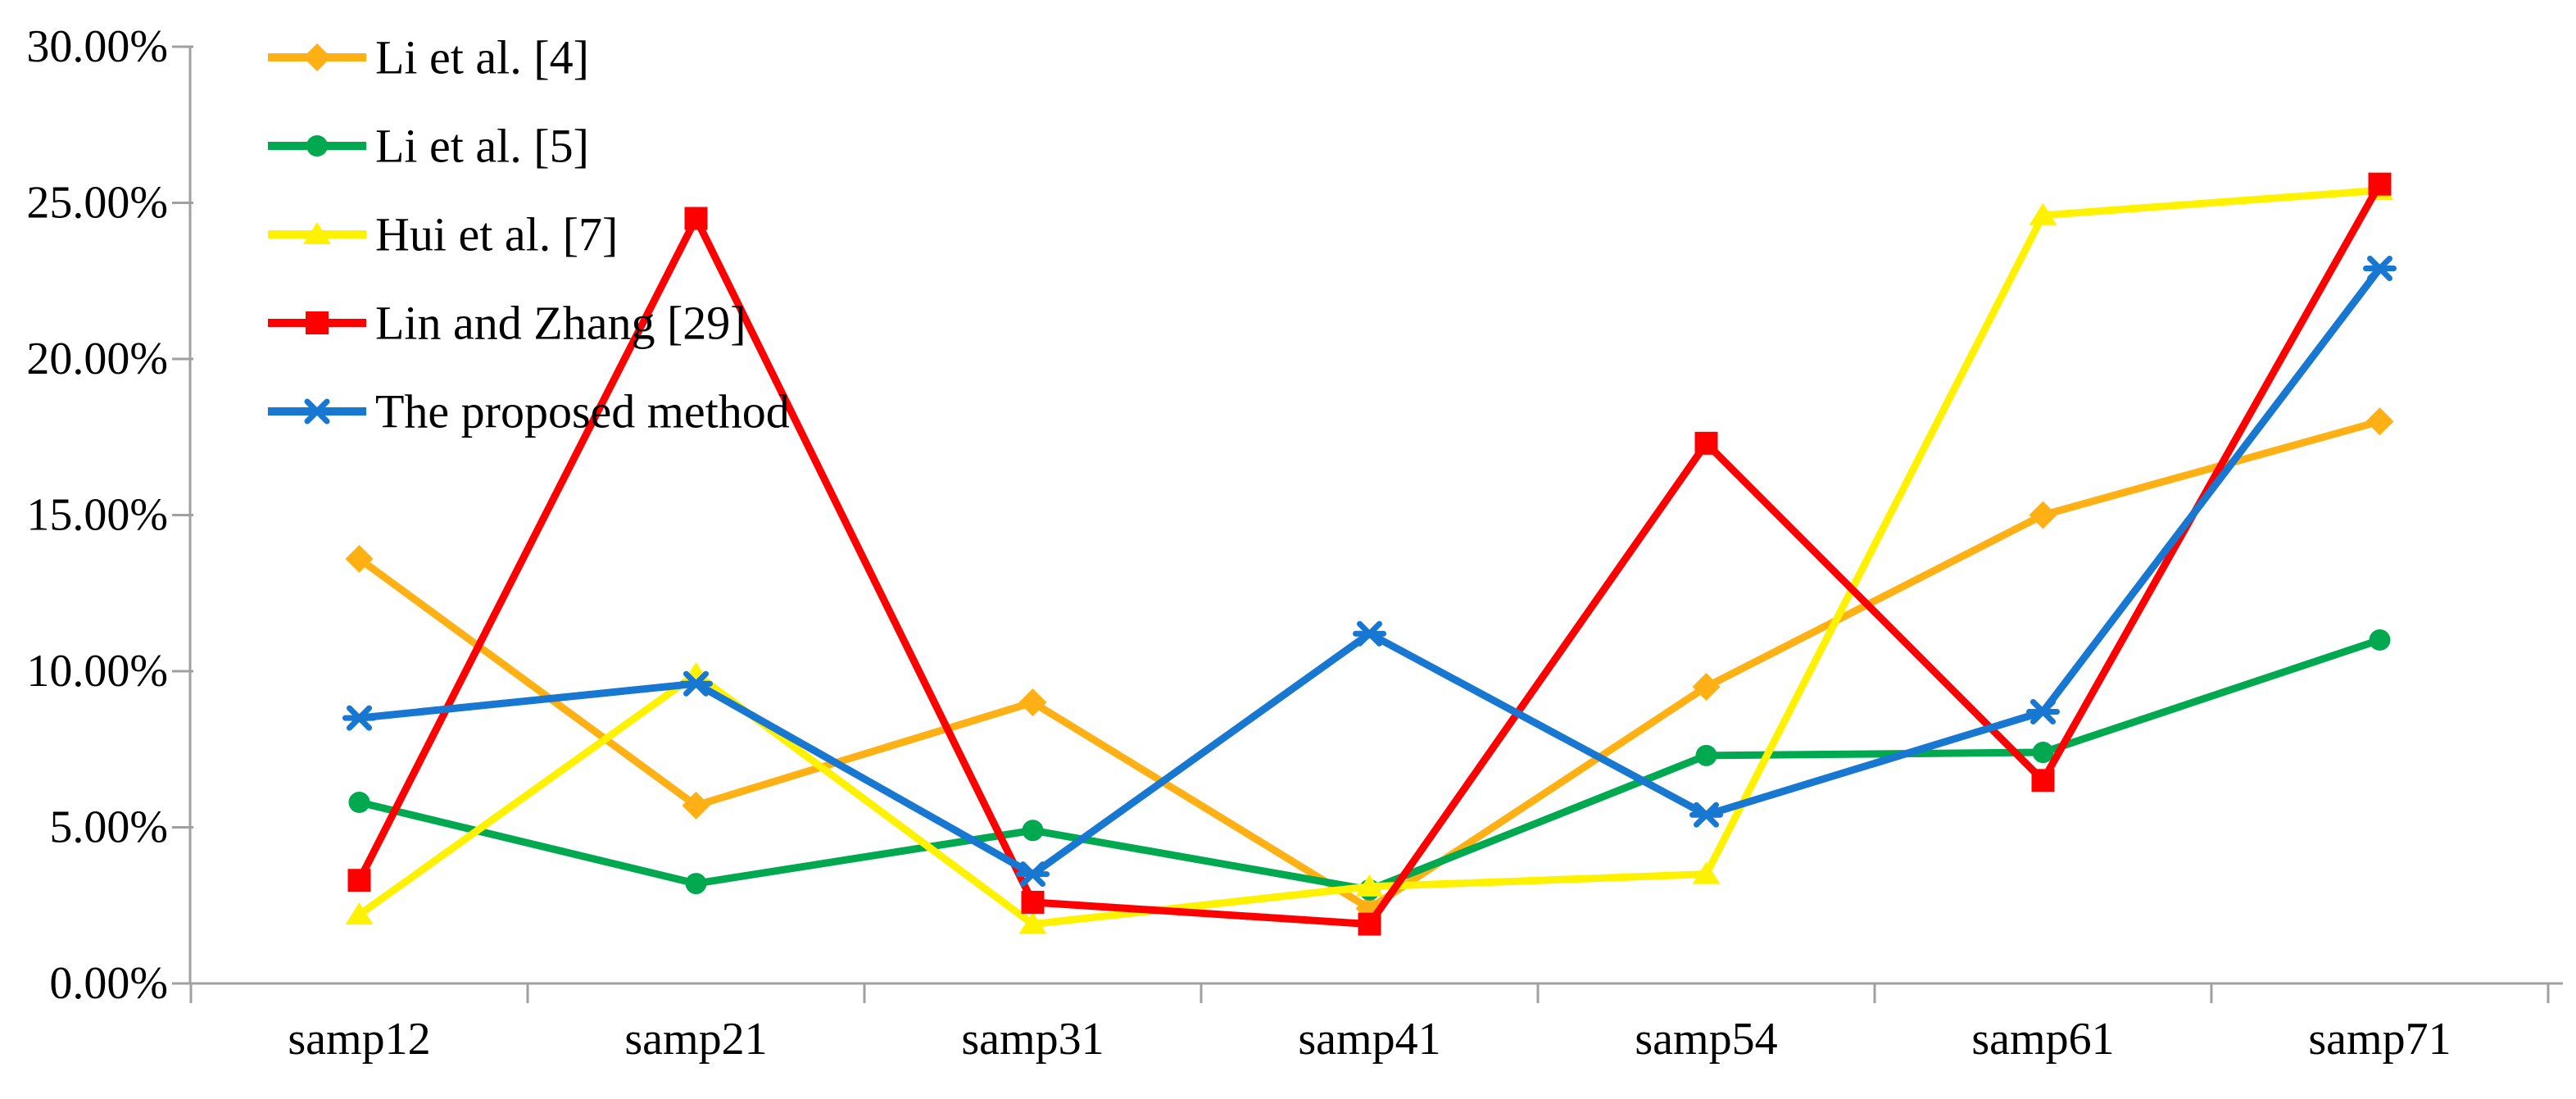 This screenshot has height=1099, width=2576. I want to click on y-axis-label: 20.00%, so click(97, 359).